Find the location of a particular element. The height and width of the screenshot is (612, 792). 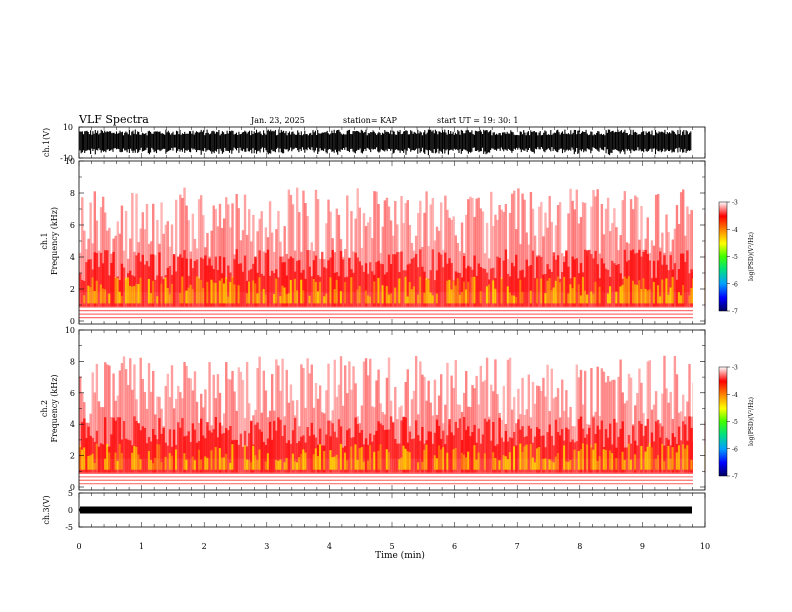

date-label: Jan. 23, 2025 is located at coordinates (277, 120).